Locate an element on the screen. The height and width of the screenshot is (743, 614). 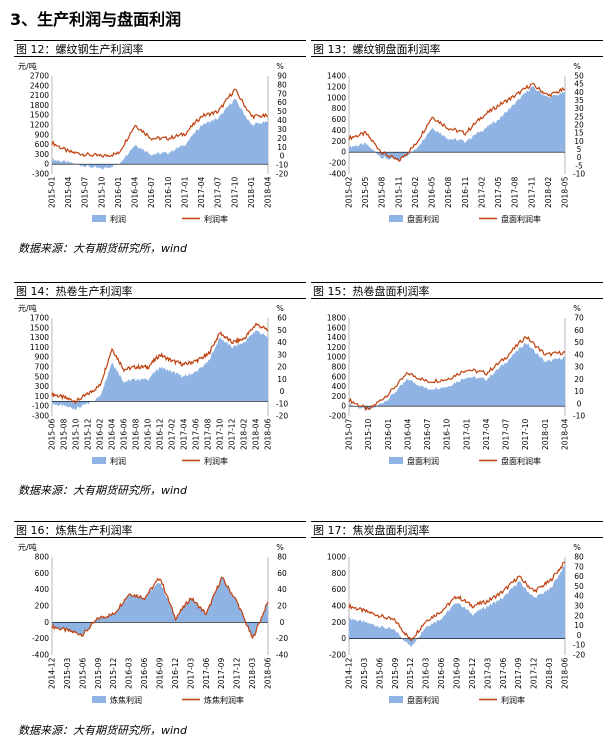
x-tick-label: 2015-10 is located at coordinates (368, 434).